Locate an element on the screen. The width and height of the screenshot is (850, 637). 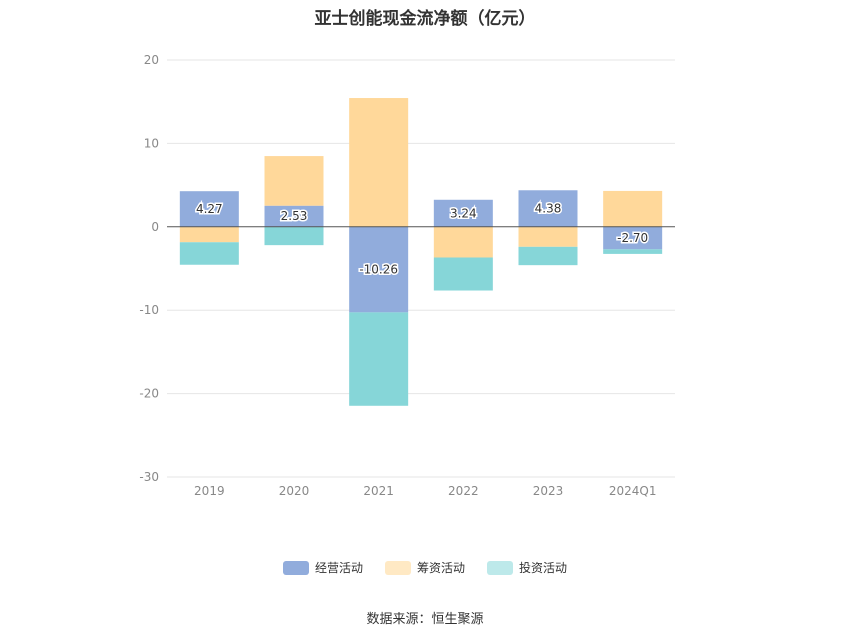
x-tick-label: 2023 is located at coordinates (548, 491).